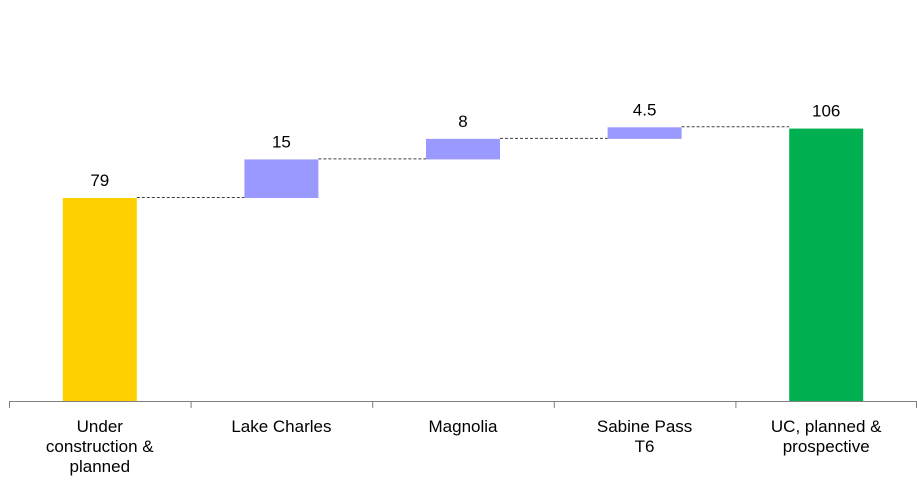 The height and width of the screenshot is (483, 917). Describe the element at coordinates (644, 436) in the screenshot. I see `category-label-4: Sabine Pass T6` at that location.